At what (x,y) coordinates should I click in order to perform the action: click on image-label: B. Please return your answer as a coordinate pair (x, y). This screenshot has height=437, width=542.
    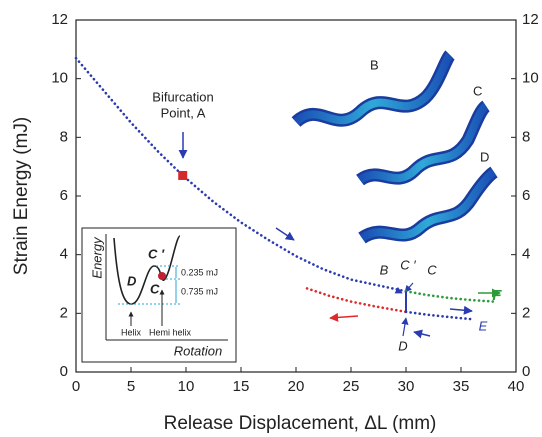
    Looking at the image, I should click on (374, 64).